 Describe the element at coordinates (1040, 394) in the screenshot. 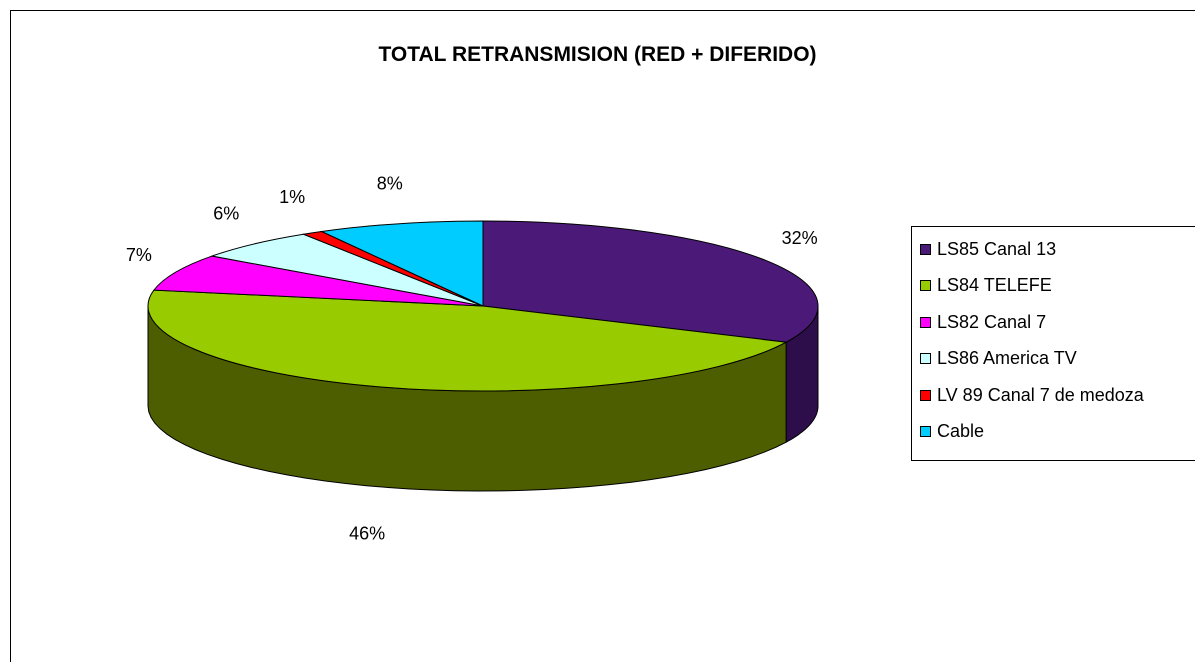

I see `legend-label: LV 89 Canal 7 de medoza` at that location.